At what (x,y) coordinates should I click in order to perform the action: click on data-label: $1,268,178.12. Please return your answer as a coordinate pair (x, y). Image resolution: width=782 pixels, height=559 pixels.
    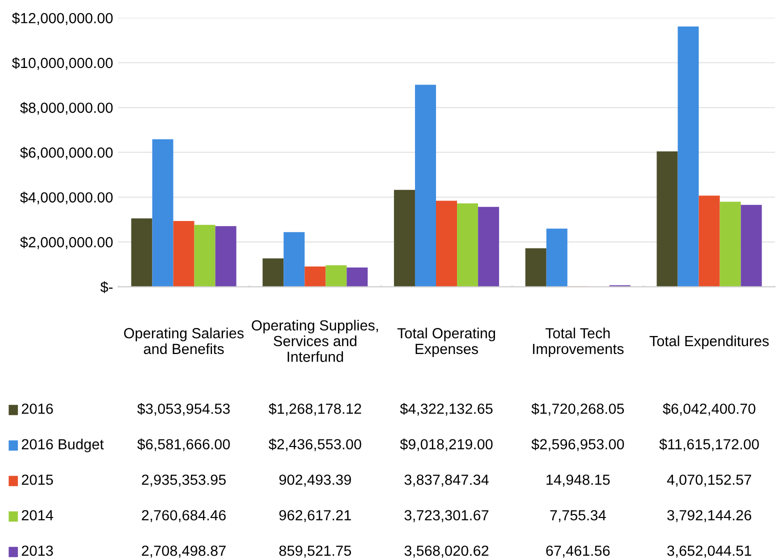
    Looking at the image, I should click on (315, 409).